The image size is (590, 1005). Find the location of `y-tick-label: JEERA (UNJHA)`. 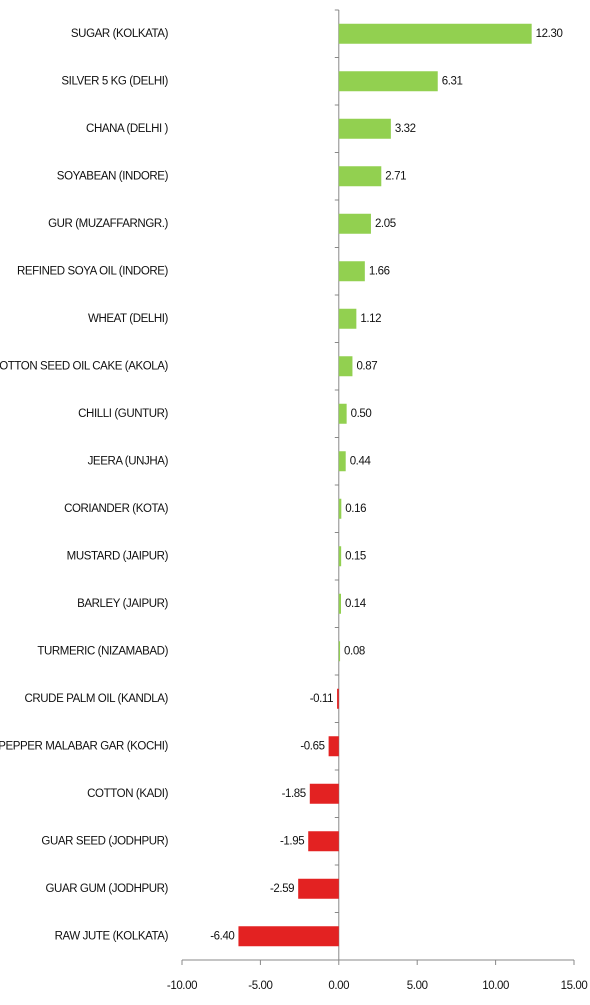

y-tick-label: JEERA (UNJHA) is located at coordinates (128, 461).